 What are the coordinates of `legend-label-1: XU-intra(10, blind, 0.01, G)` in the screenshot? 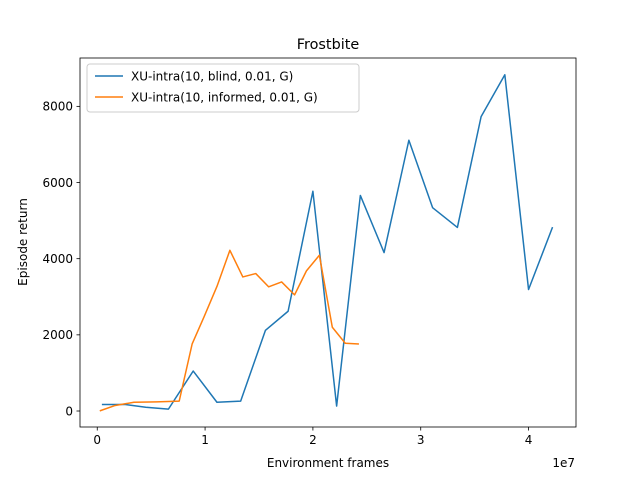 It's located at (212, 76).